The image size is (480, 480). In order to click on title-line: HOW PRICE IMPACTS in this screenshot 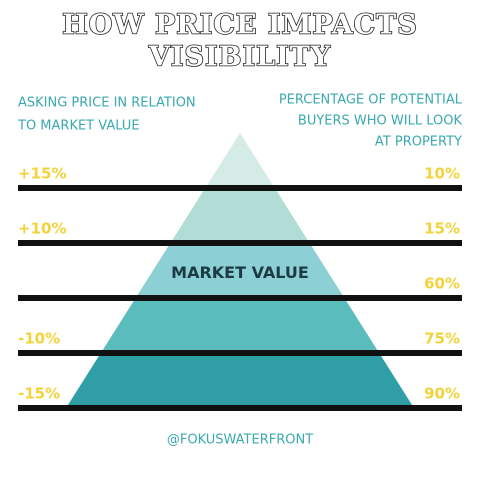, I will do `click(239, 25)`.